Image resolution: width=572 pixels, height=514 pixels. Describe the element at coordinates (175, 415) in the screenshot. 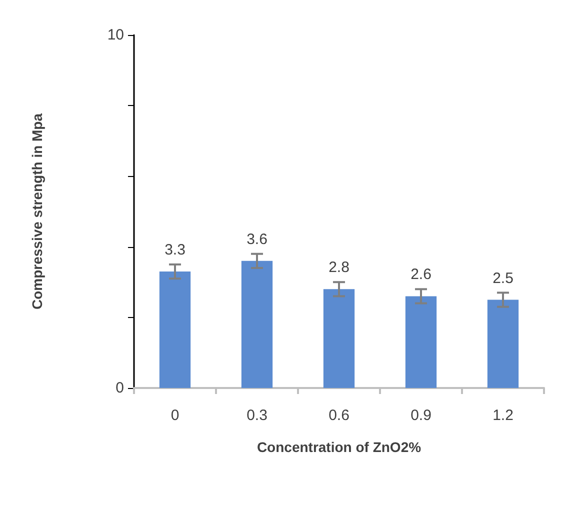

I see `x-tick-label: 0` at that location.